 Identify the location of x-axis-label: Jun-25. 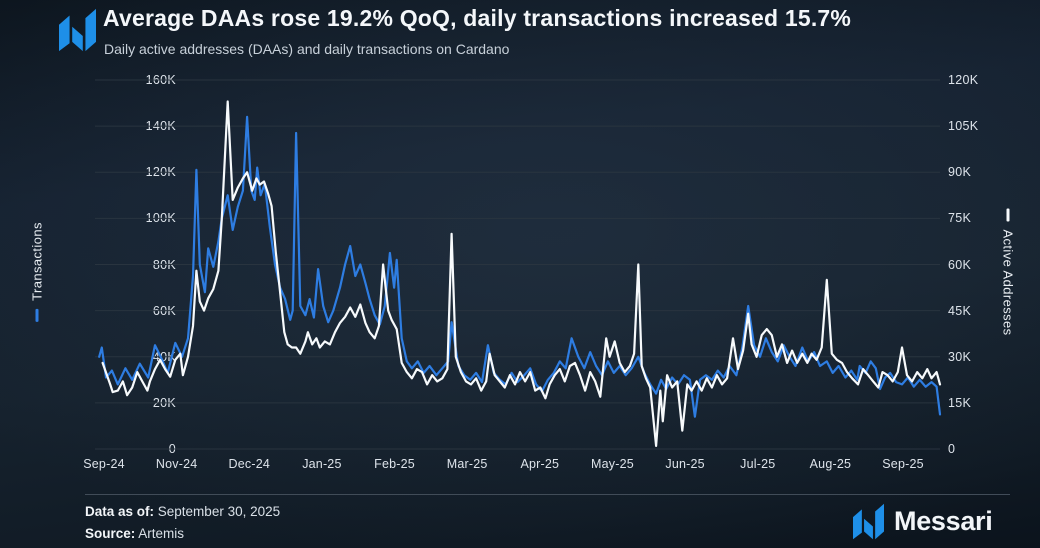
(685, 464).